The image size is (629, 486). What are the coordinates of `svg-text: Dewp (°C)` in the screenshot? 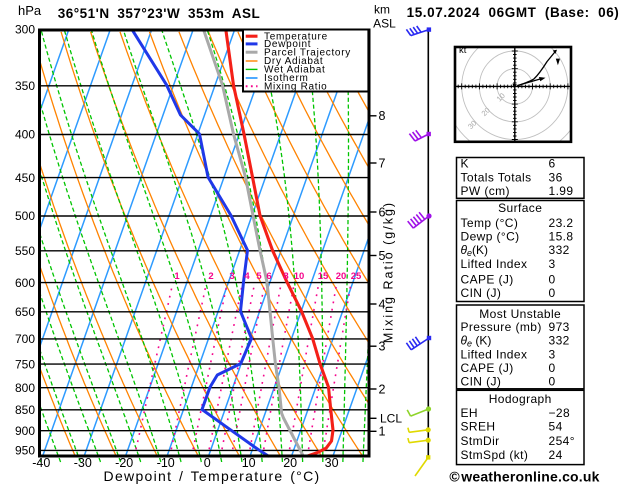 It's located at (490, 237).